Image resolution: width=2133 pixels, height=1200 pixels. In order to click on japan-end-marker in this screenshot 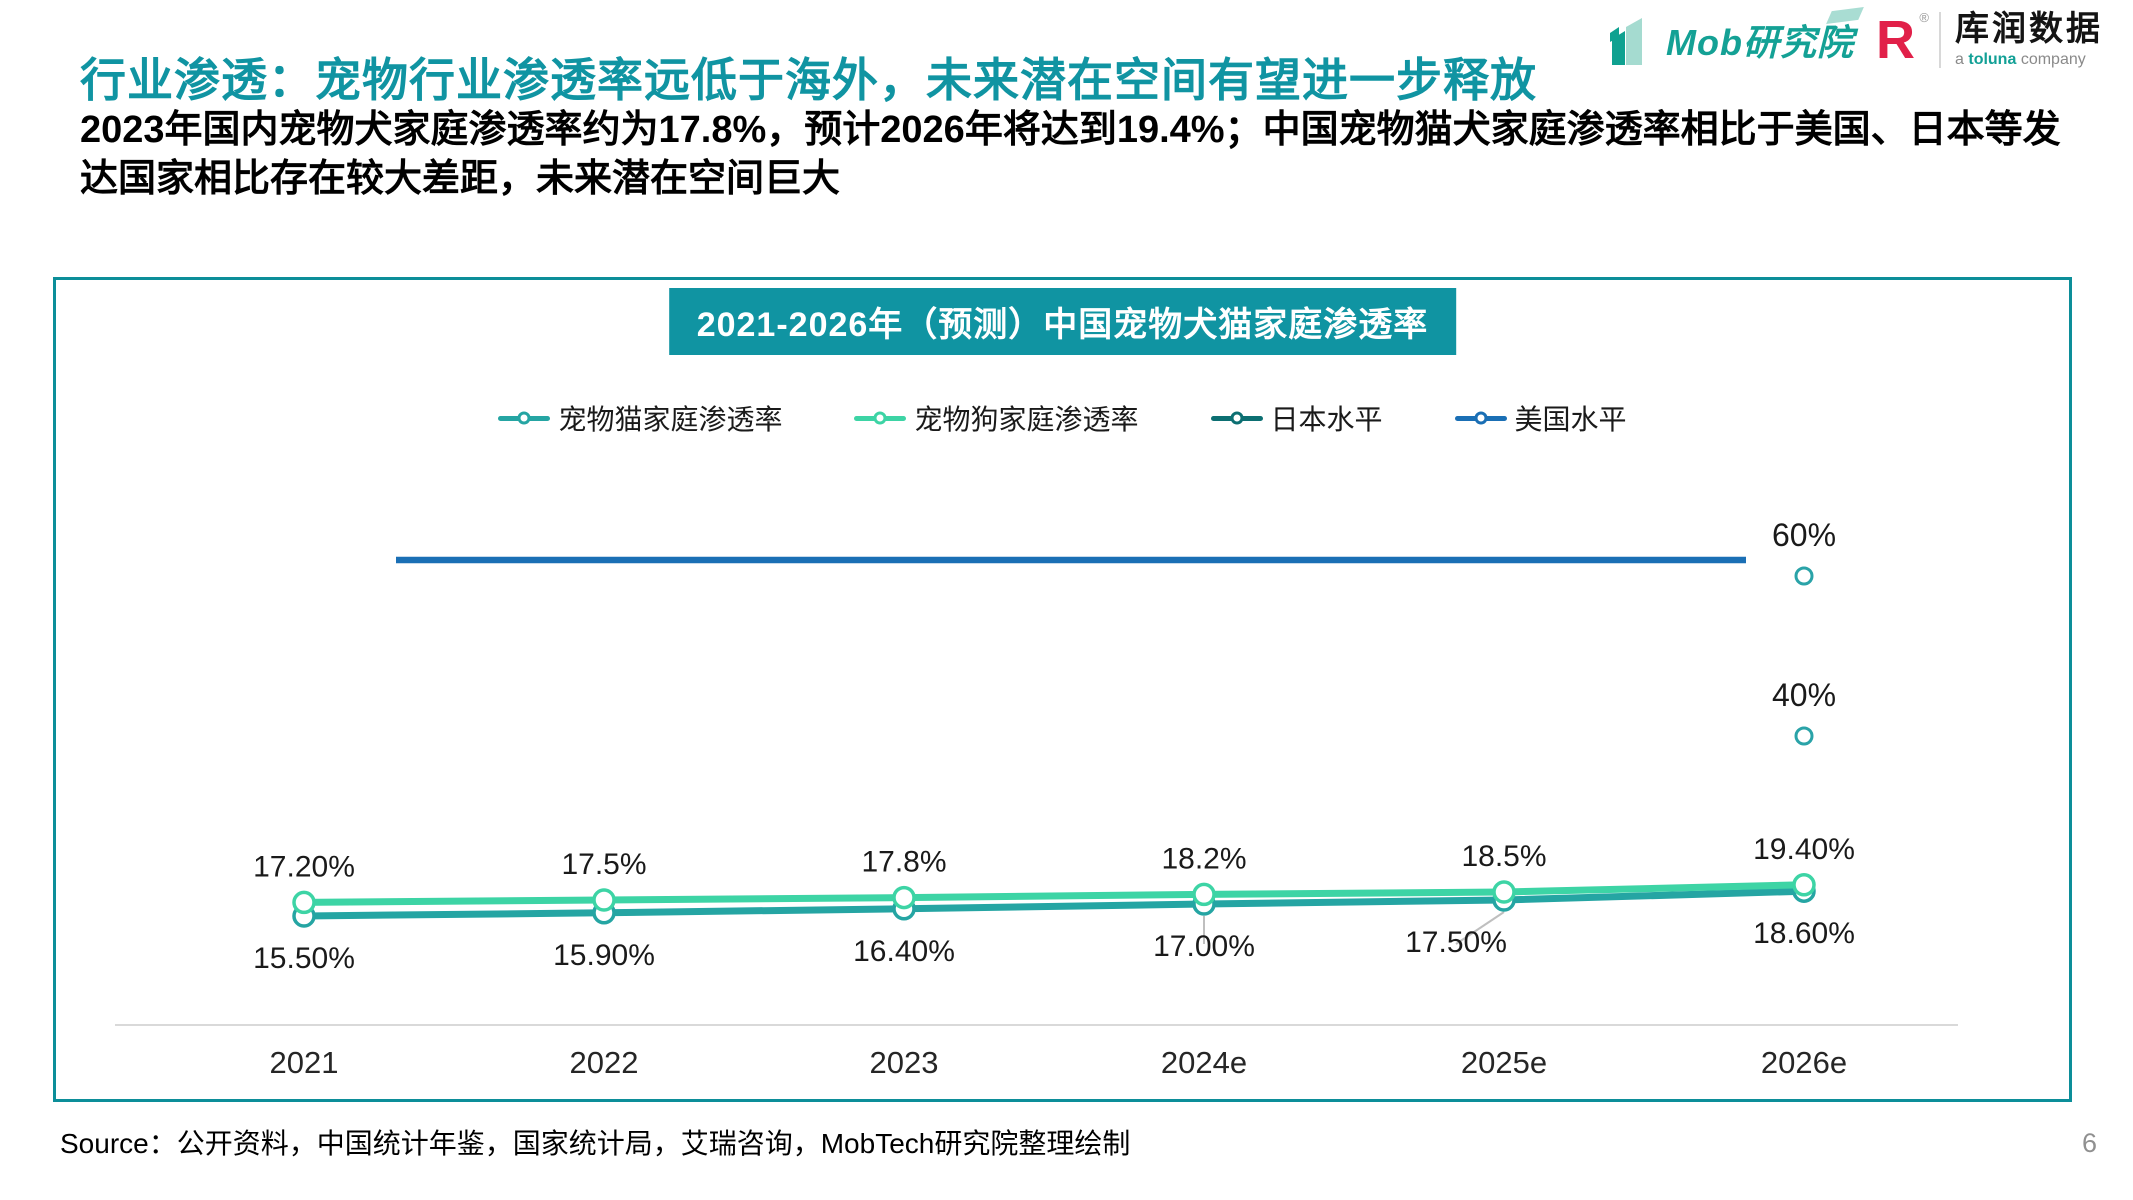, I will do `click(1804, 736)`.